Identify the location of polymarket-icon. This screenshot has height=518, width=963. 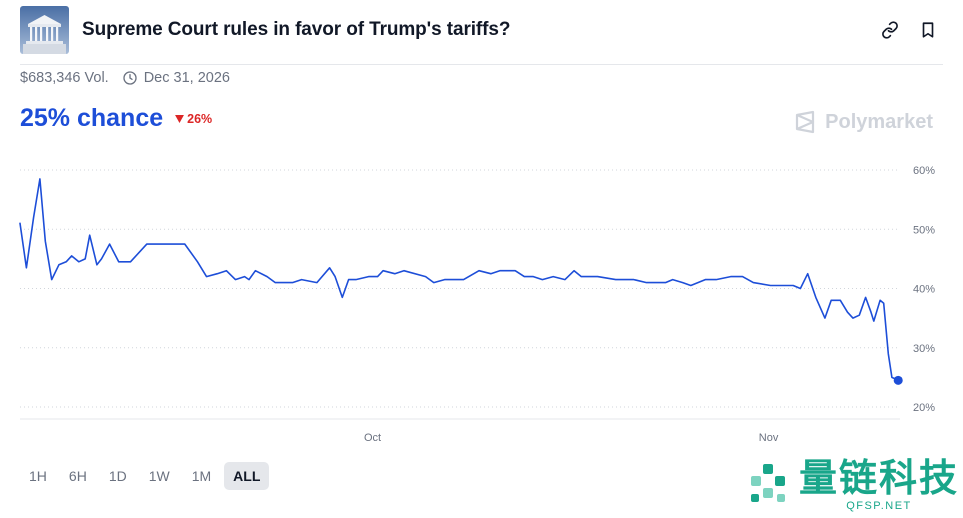
(805, 122).